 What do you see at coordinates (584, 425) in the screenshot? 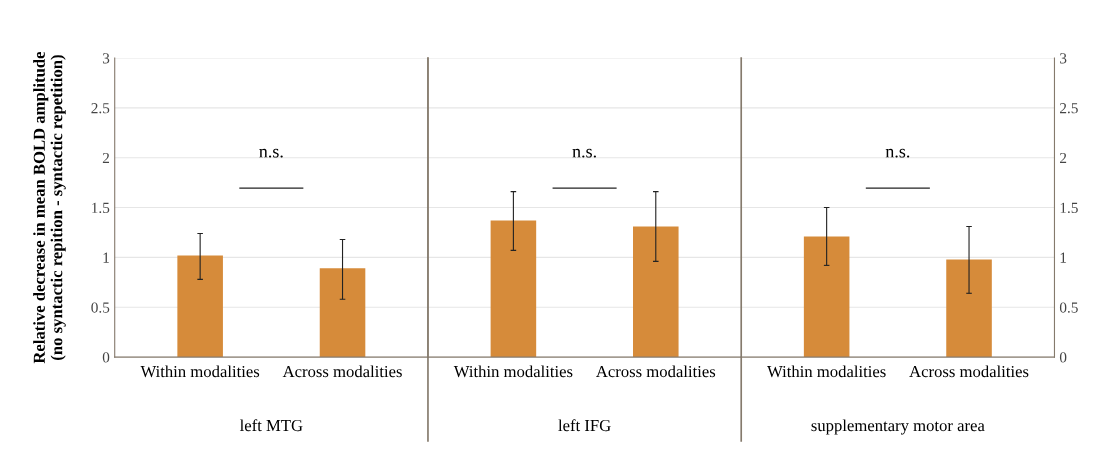
I see `x-axis-title: left IFG` at bounding box center [584, 425].